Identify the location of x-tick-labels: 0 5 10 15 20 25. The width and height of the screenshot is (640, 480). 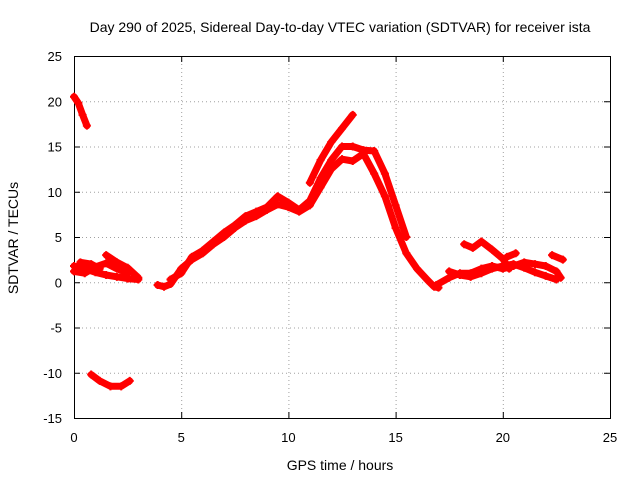
(343, 437).